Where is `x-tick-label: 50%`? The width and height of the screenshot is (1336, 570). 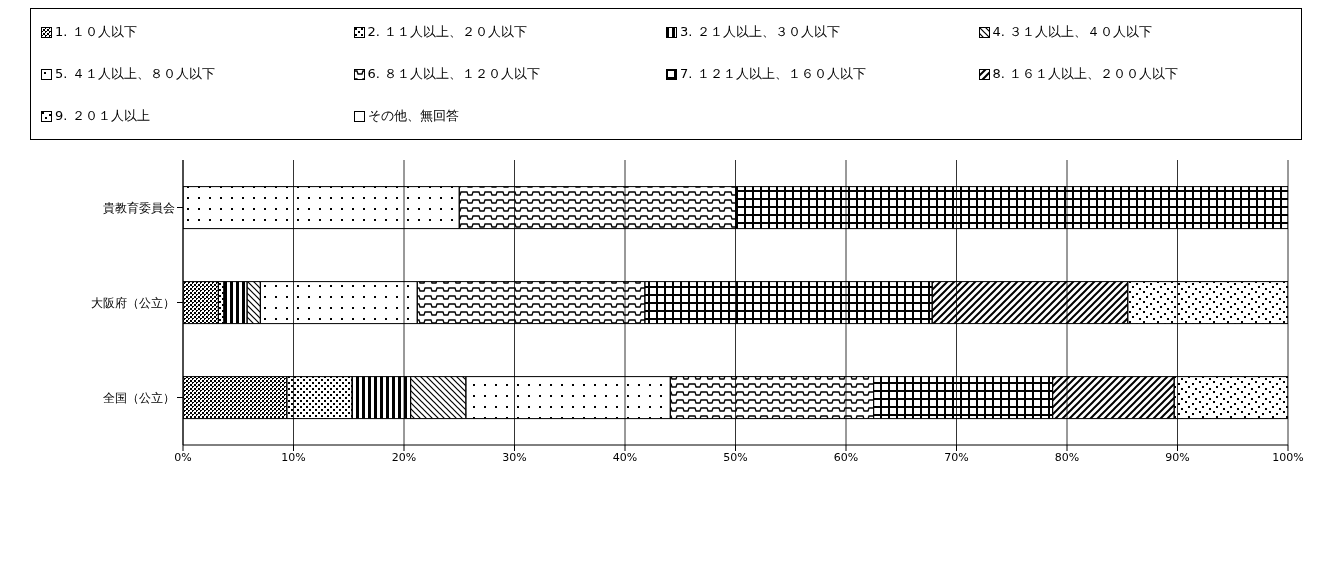
x-tick-label: 50% is located at coordinates (735, 457).